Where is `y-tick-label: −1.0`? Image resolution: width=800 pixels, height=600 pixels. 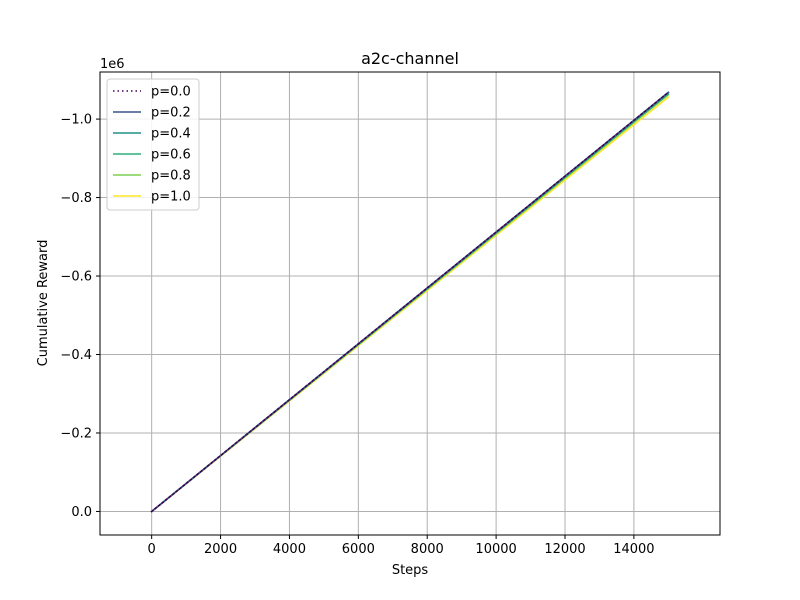
y-tick-label: −1.0 is located at coordinates (76, 120).